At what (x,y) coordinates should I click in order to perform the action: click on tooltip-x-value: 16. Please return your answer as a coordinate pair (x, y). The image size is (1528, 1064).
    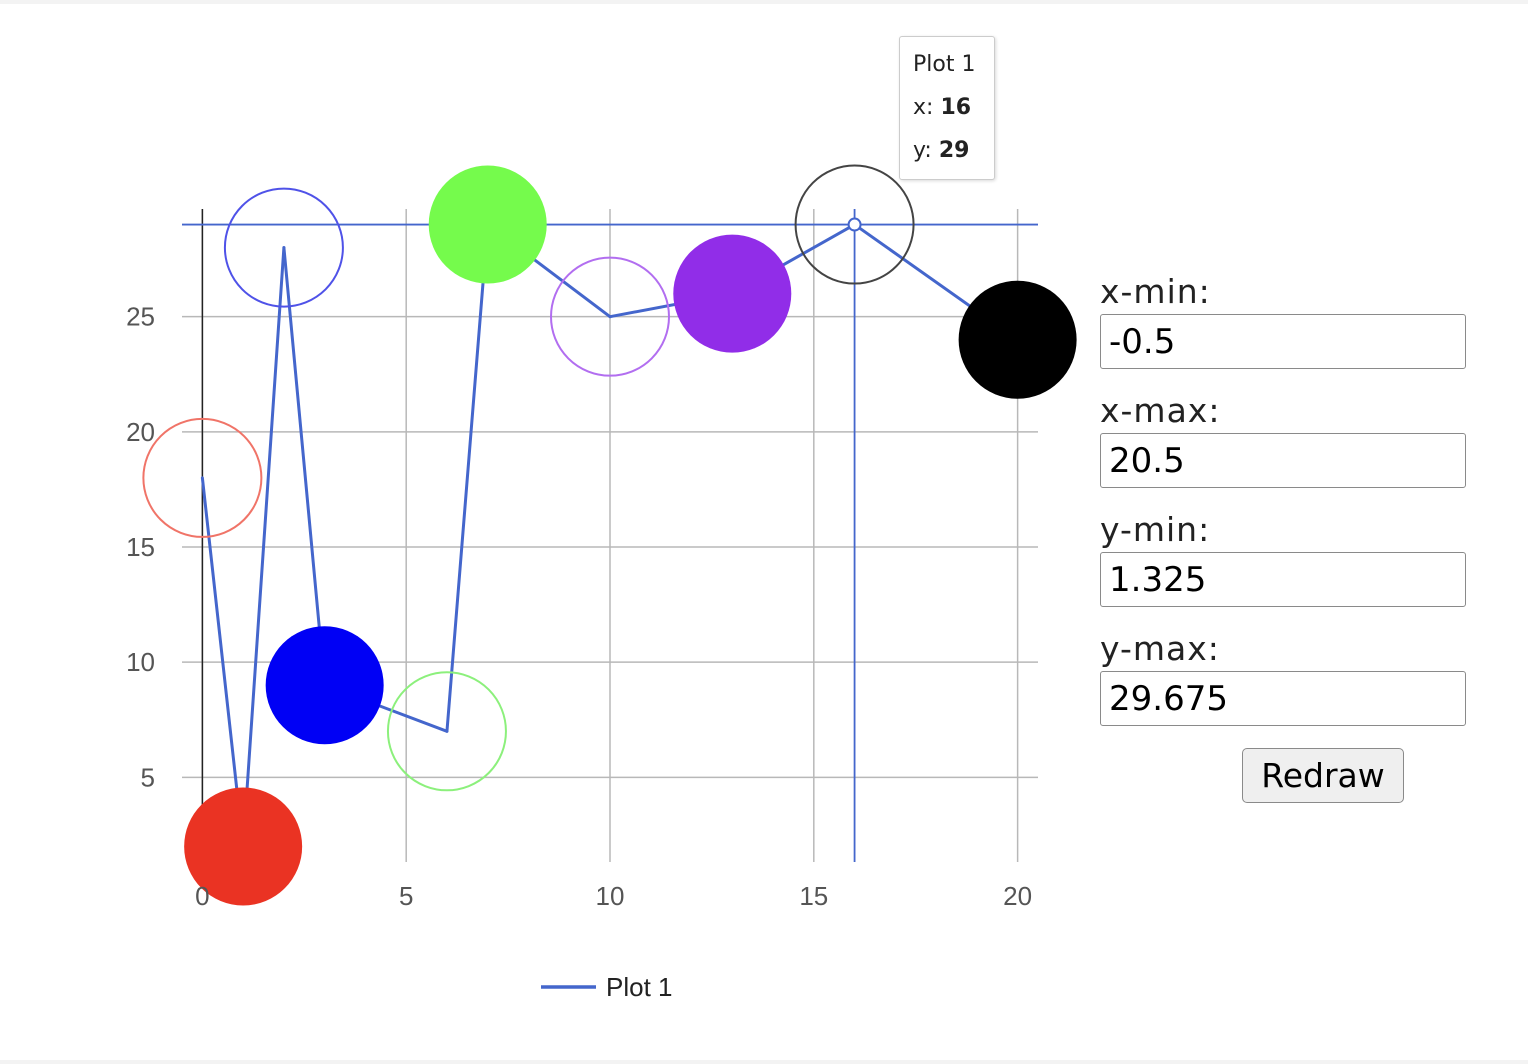
    Looking at the image, I should click on (956, 107).